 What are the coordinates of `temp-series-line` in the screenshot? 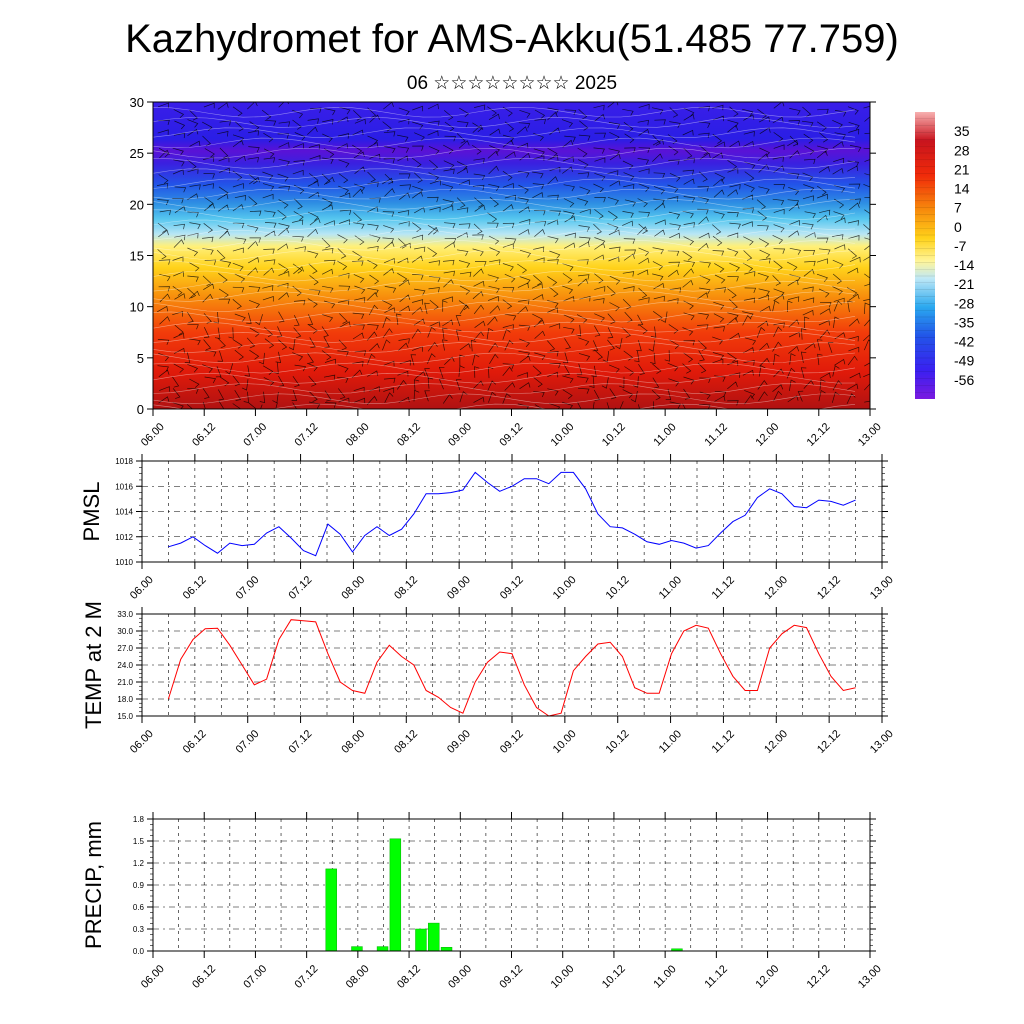 It's located at (511, 668).